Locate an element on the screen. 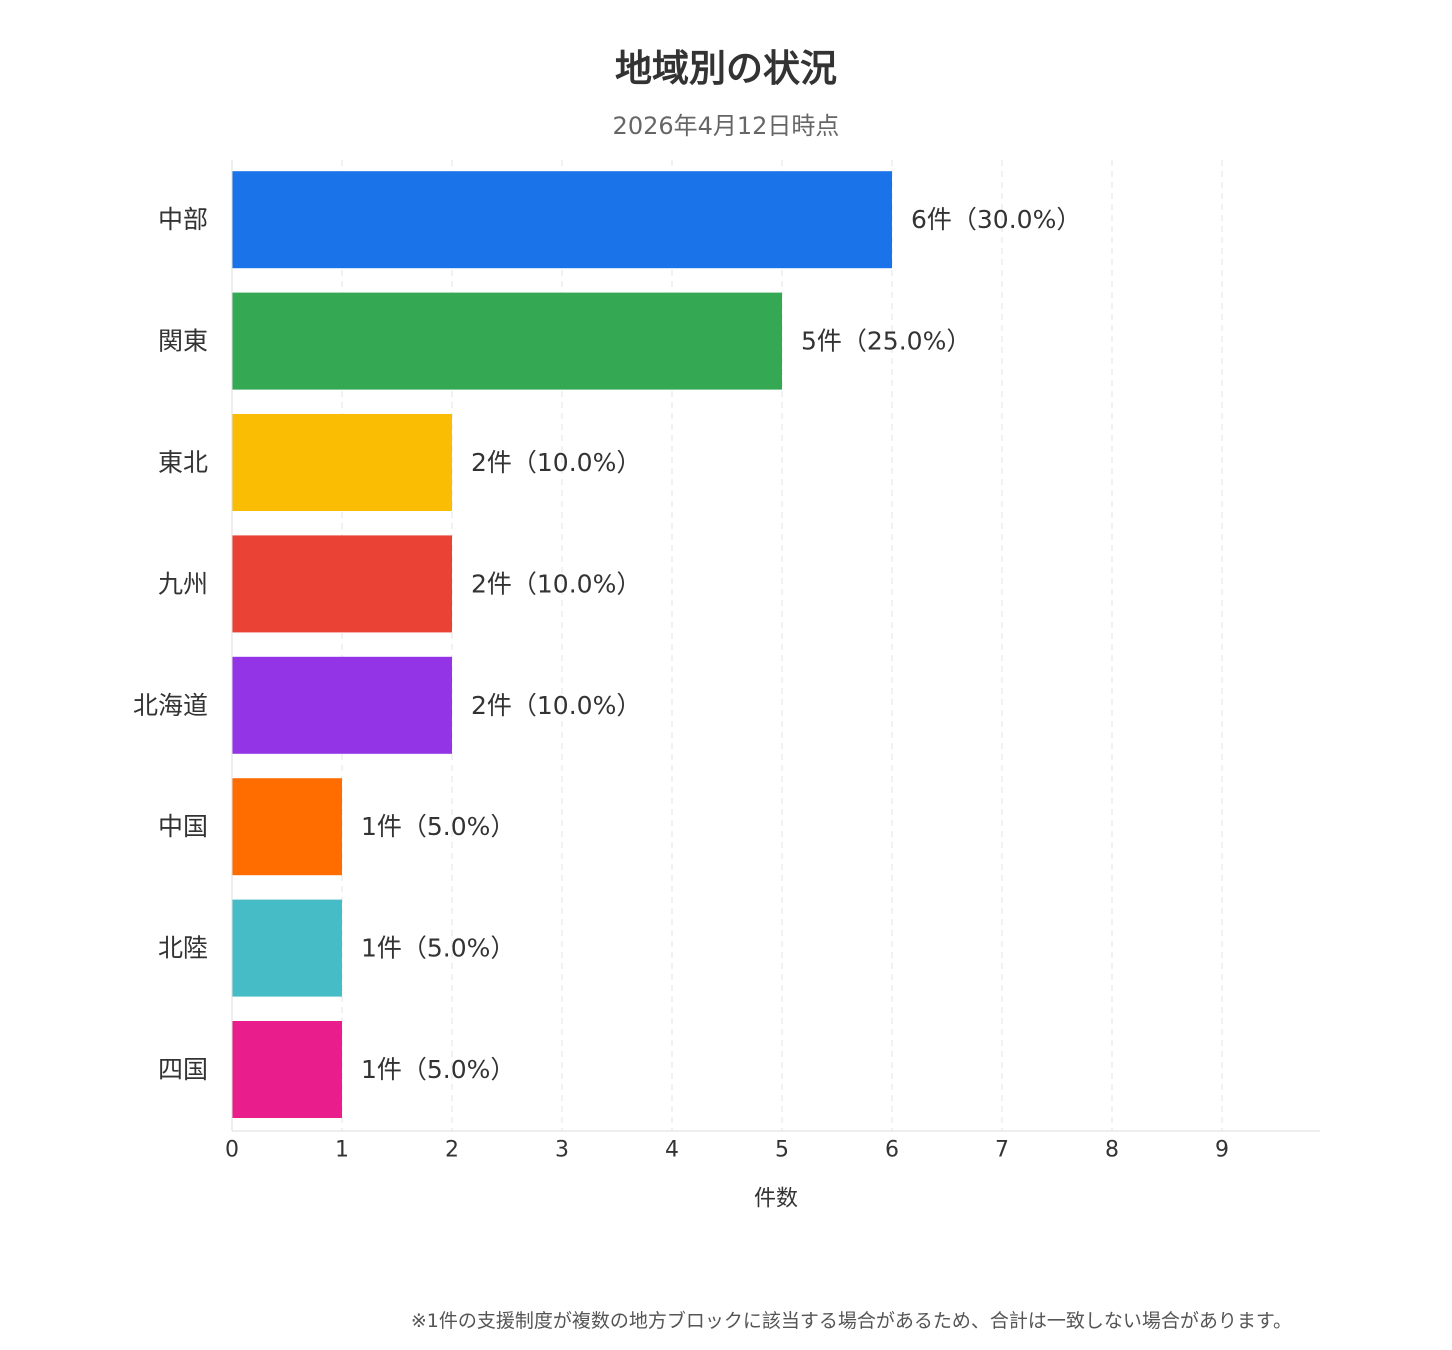  category-label: 北海道 is located at coordinates (170, 705).